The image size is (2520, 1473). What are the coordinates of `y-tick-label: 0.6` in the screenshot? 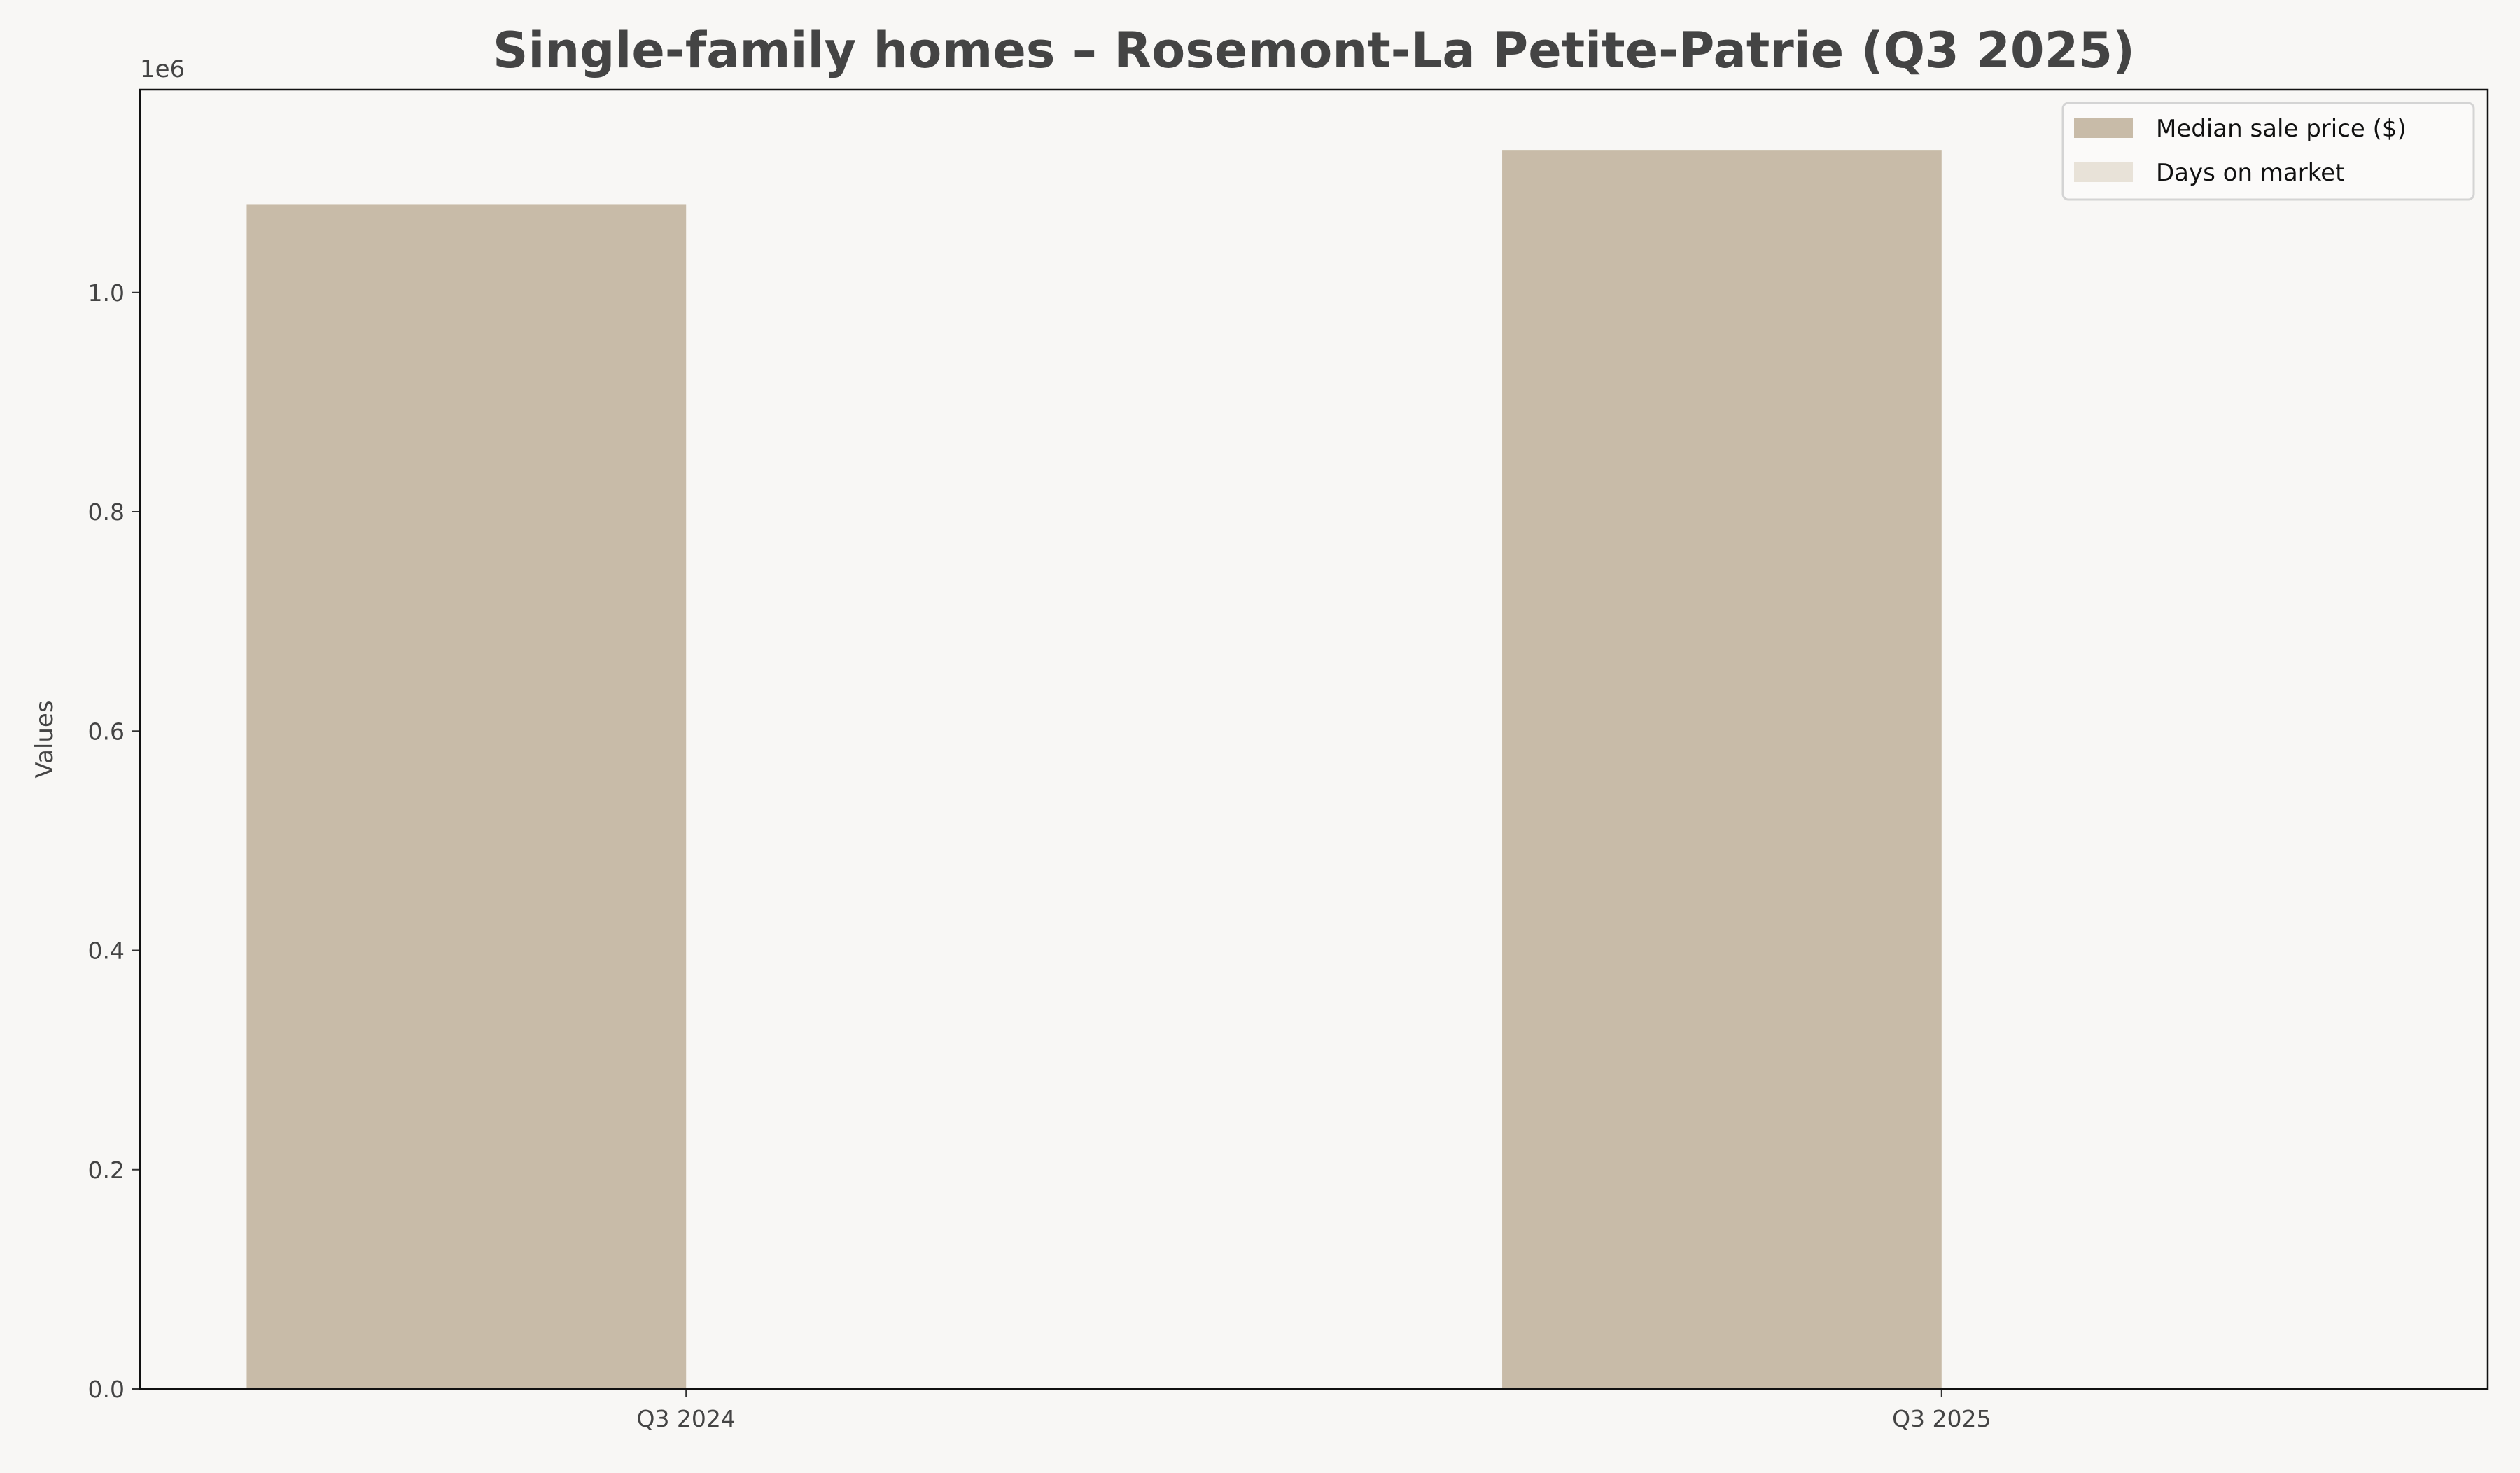 It's located at (106, 731).